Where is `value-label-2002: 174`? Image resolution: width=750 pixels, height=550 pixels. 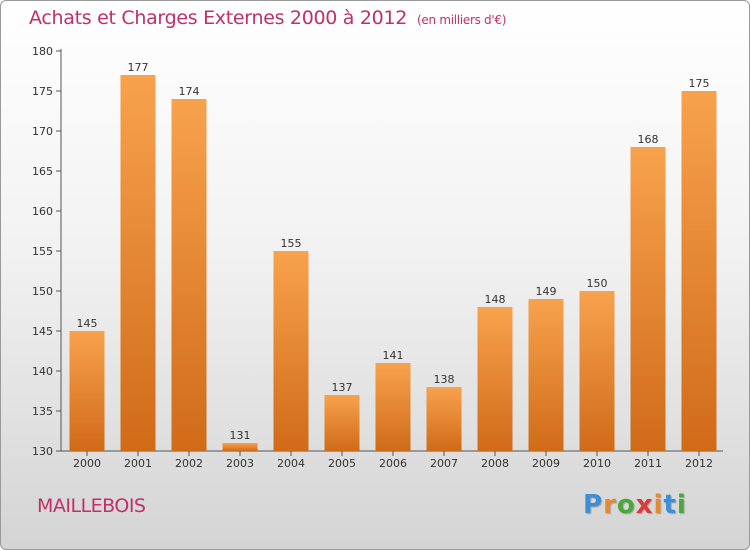 value-label-2002: 174 is located at coordinates (189, 91).